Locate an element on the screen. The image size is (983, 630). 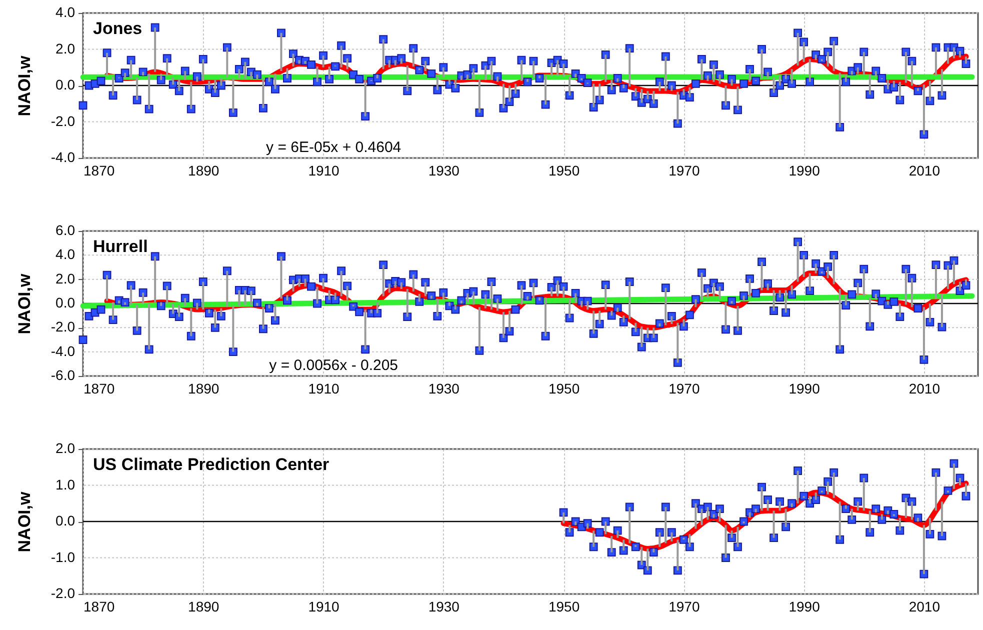
chart-title: Hurrell is located at coordinates (120, 246).